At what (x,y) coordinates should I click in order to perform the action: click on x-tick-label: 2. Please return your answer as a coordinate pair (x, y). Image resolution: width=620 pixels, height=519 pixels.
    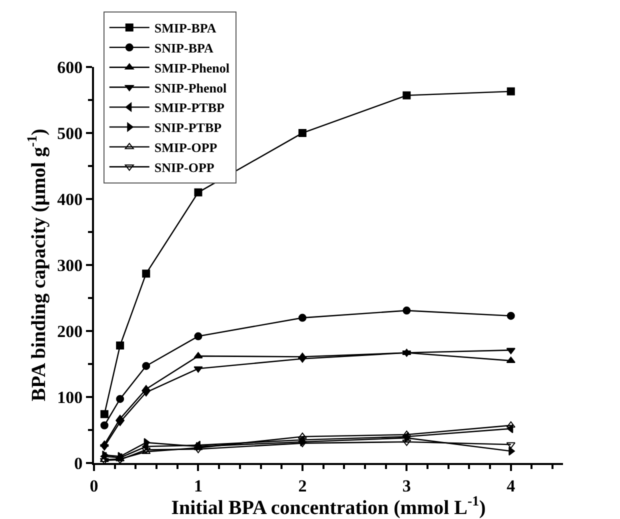
    Looking at the image, I should click on (302, 486).